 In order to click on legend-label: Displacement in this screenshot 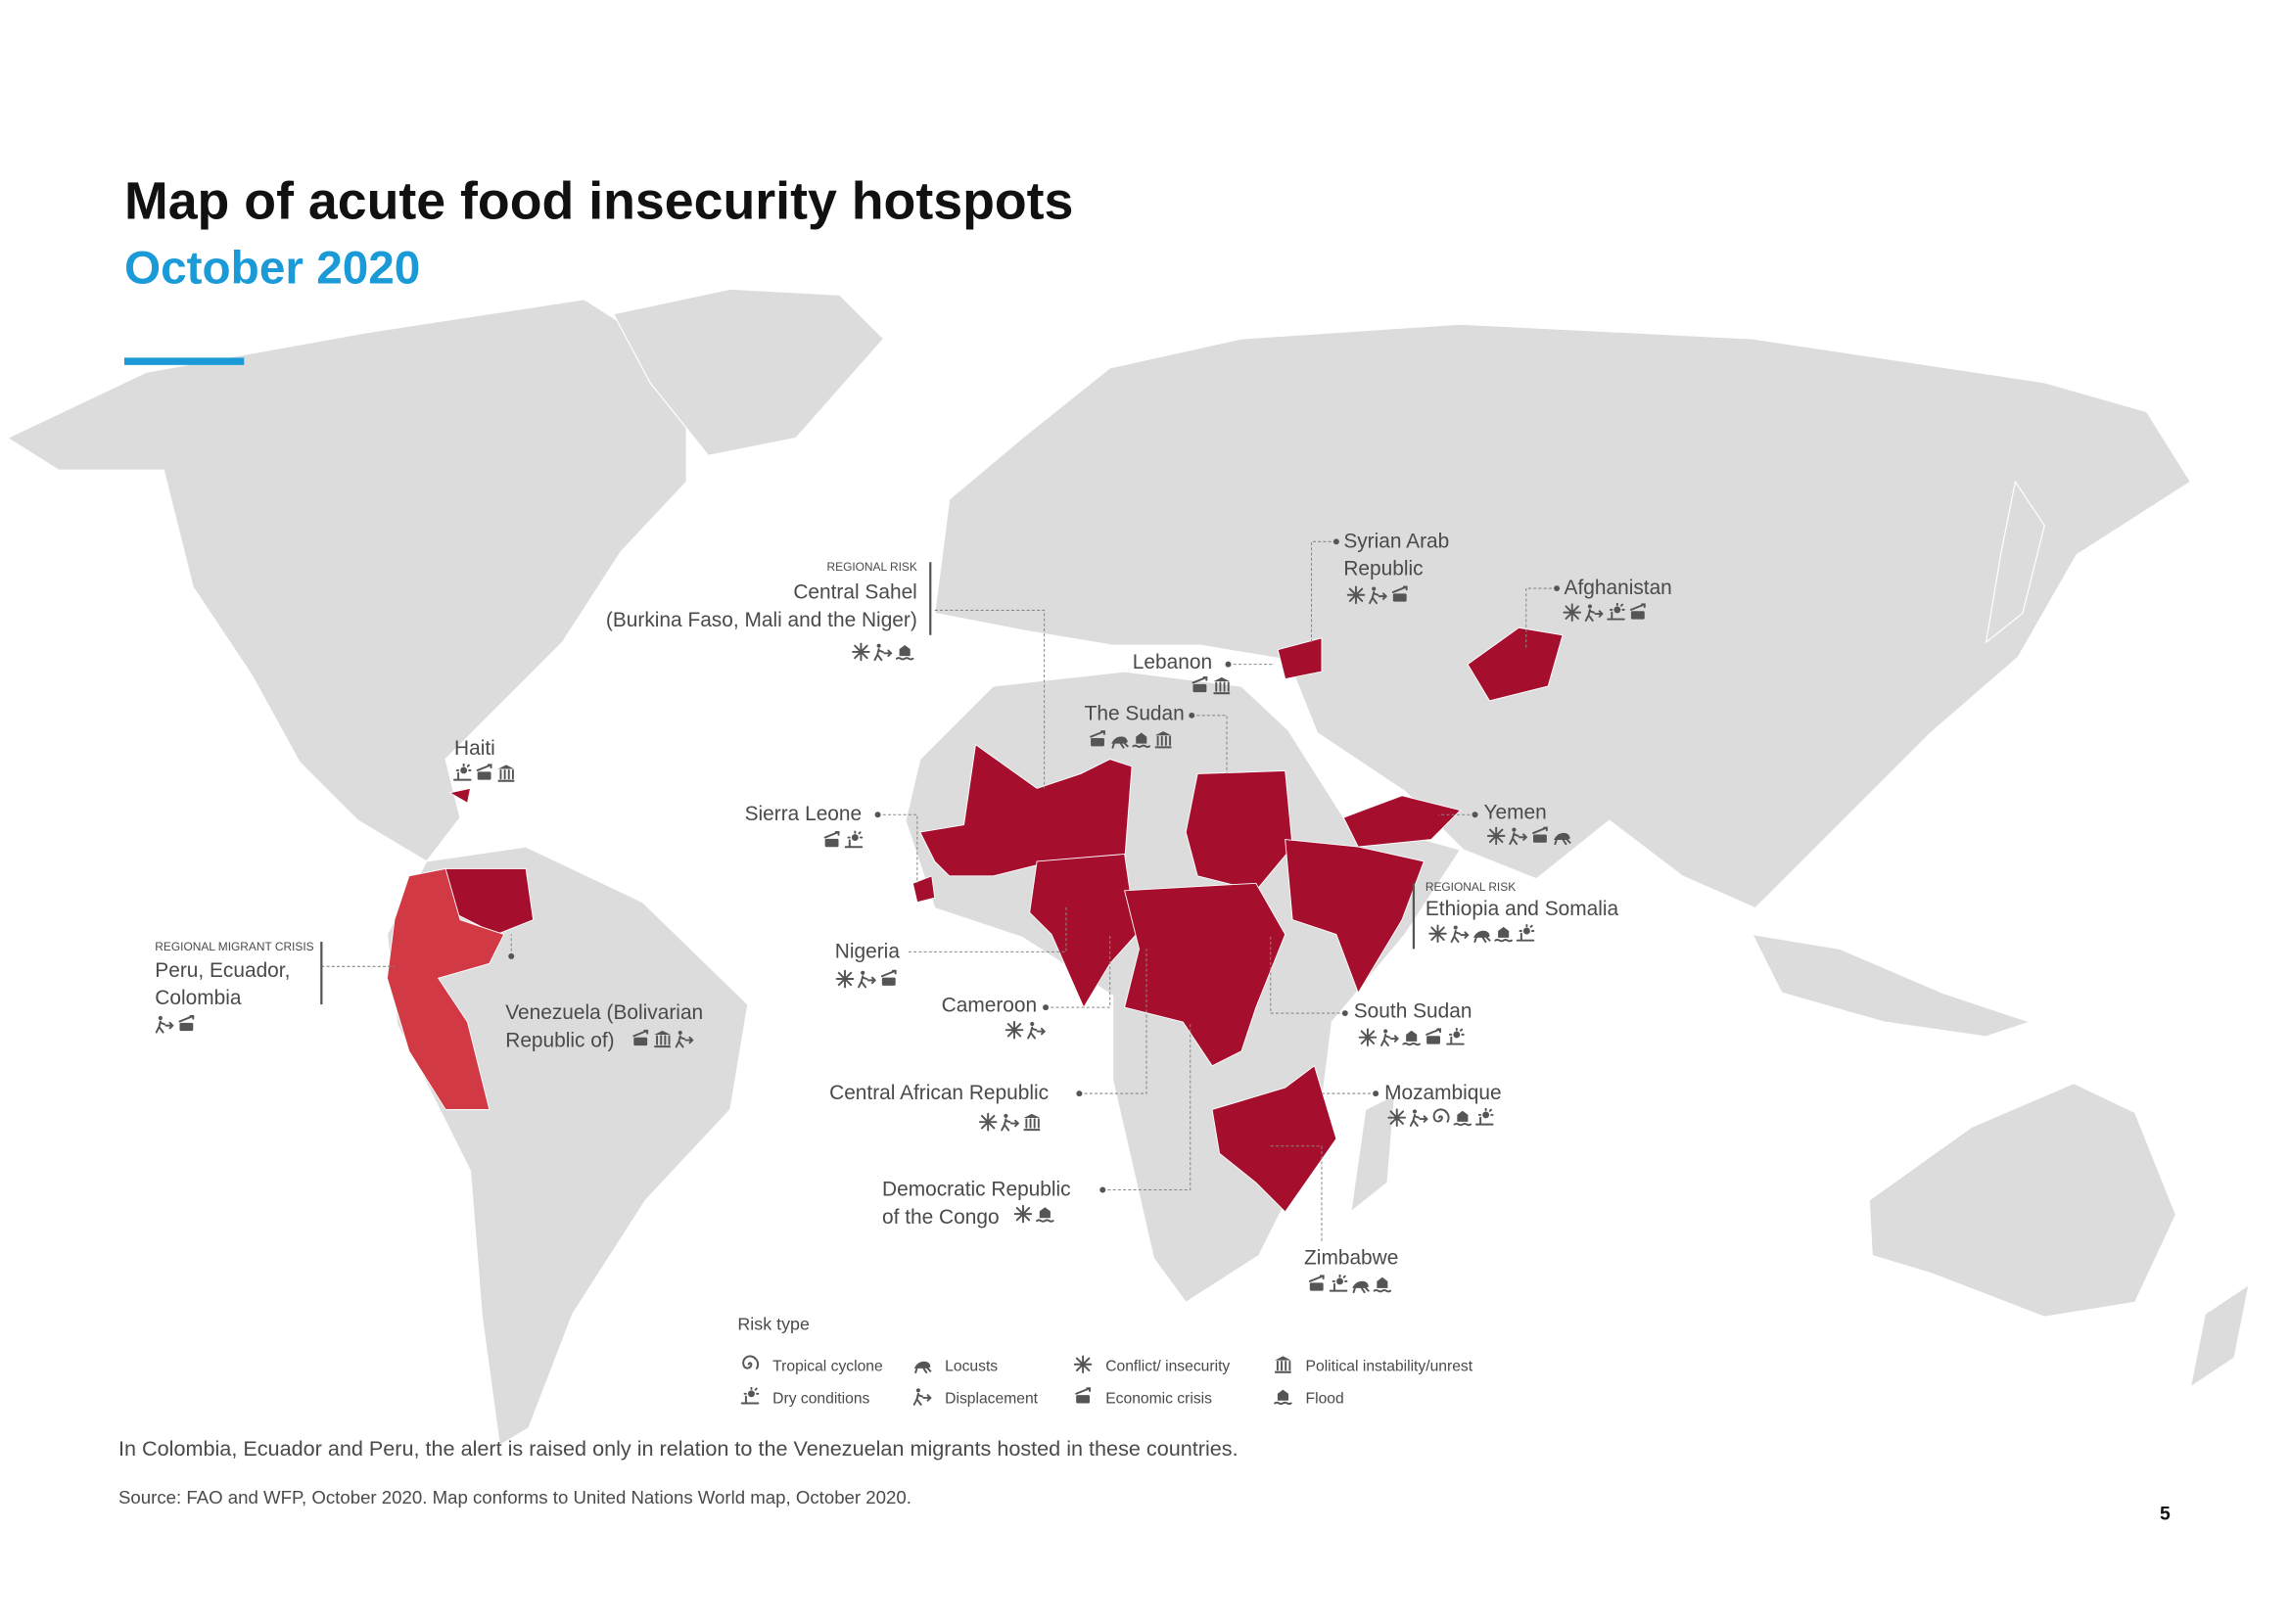, I will do `click(991, 1398)`.